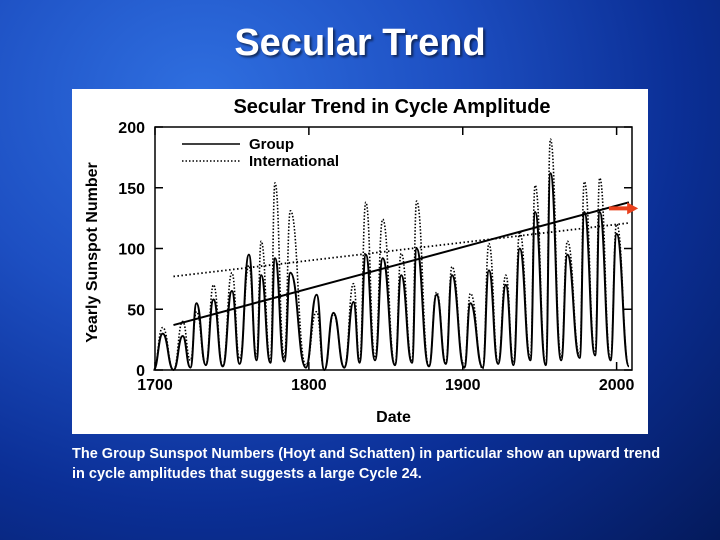 The height and width of the screenshot is (540, 720). I want to click on trend-line-group, so click(401, 264).